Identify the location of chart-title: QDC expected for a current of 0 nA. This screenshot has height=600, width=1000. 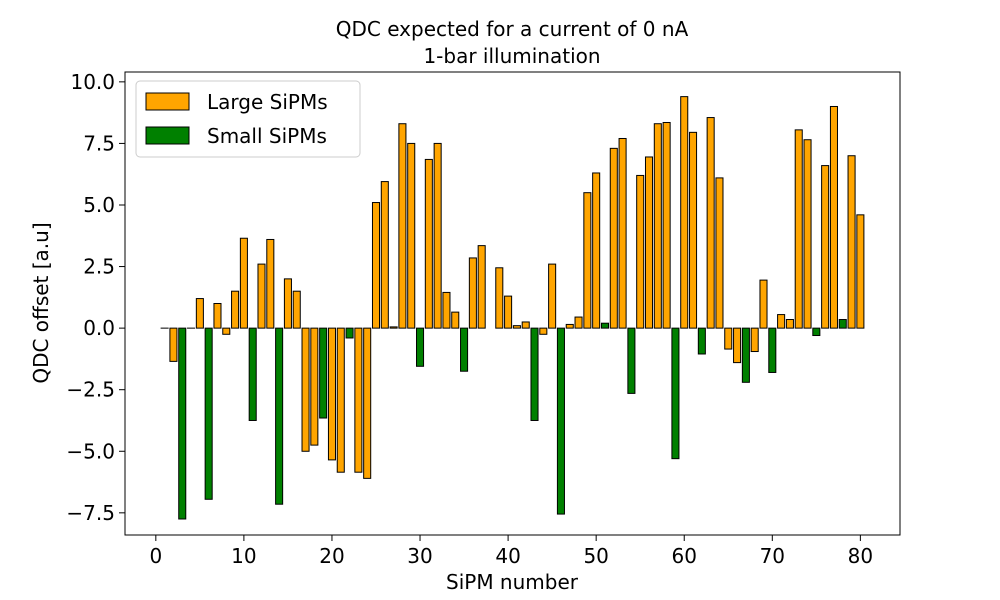
(512, 29).